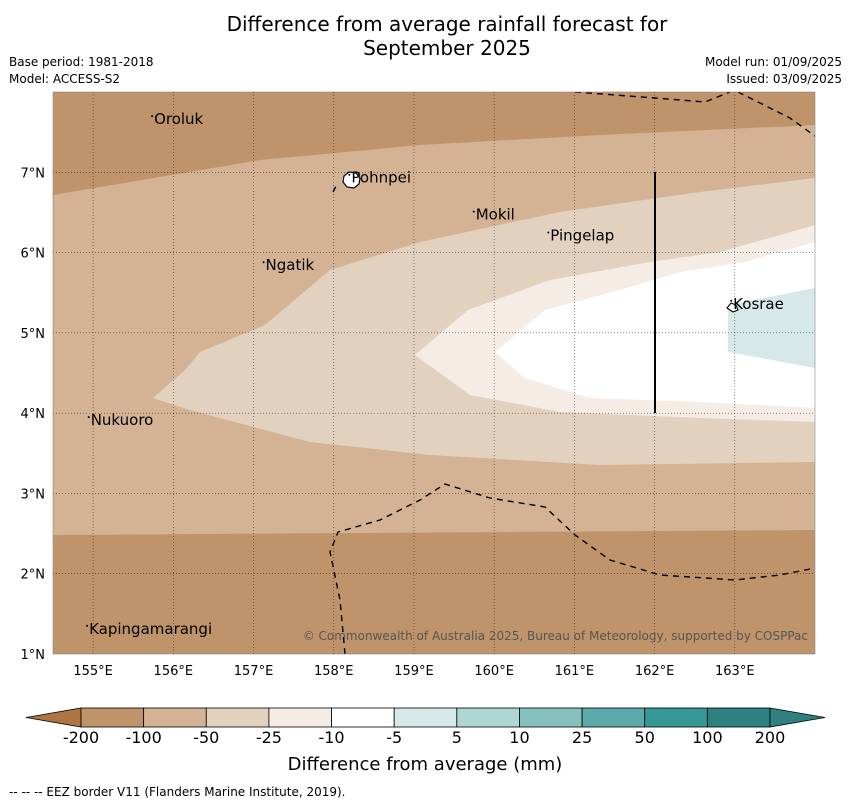  What do you see at coordinates (33, 254) in the screenshot?
I see `lat-tick-label: 6°N` at bounding box center [33, 254].